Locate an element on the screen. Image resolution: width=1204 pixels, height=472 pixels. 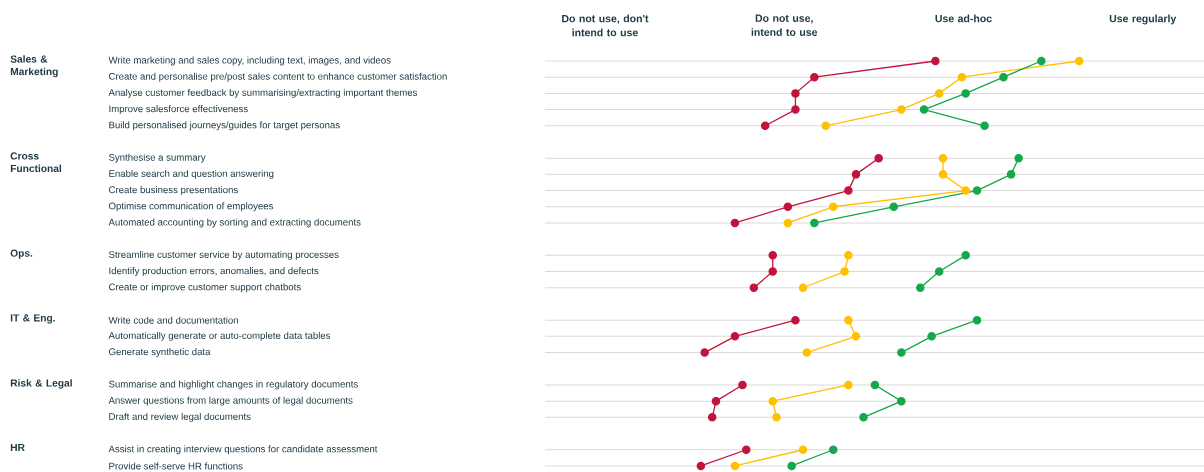
y-tick-label: Streamline customer service by automating processes is located at coordinates (223, 255).